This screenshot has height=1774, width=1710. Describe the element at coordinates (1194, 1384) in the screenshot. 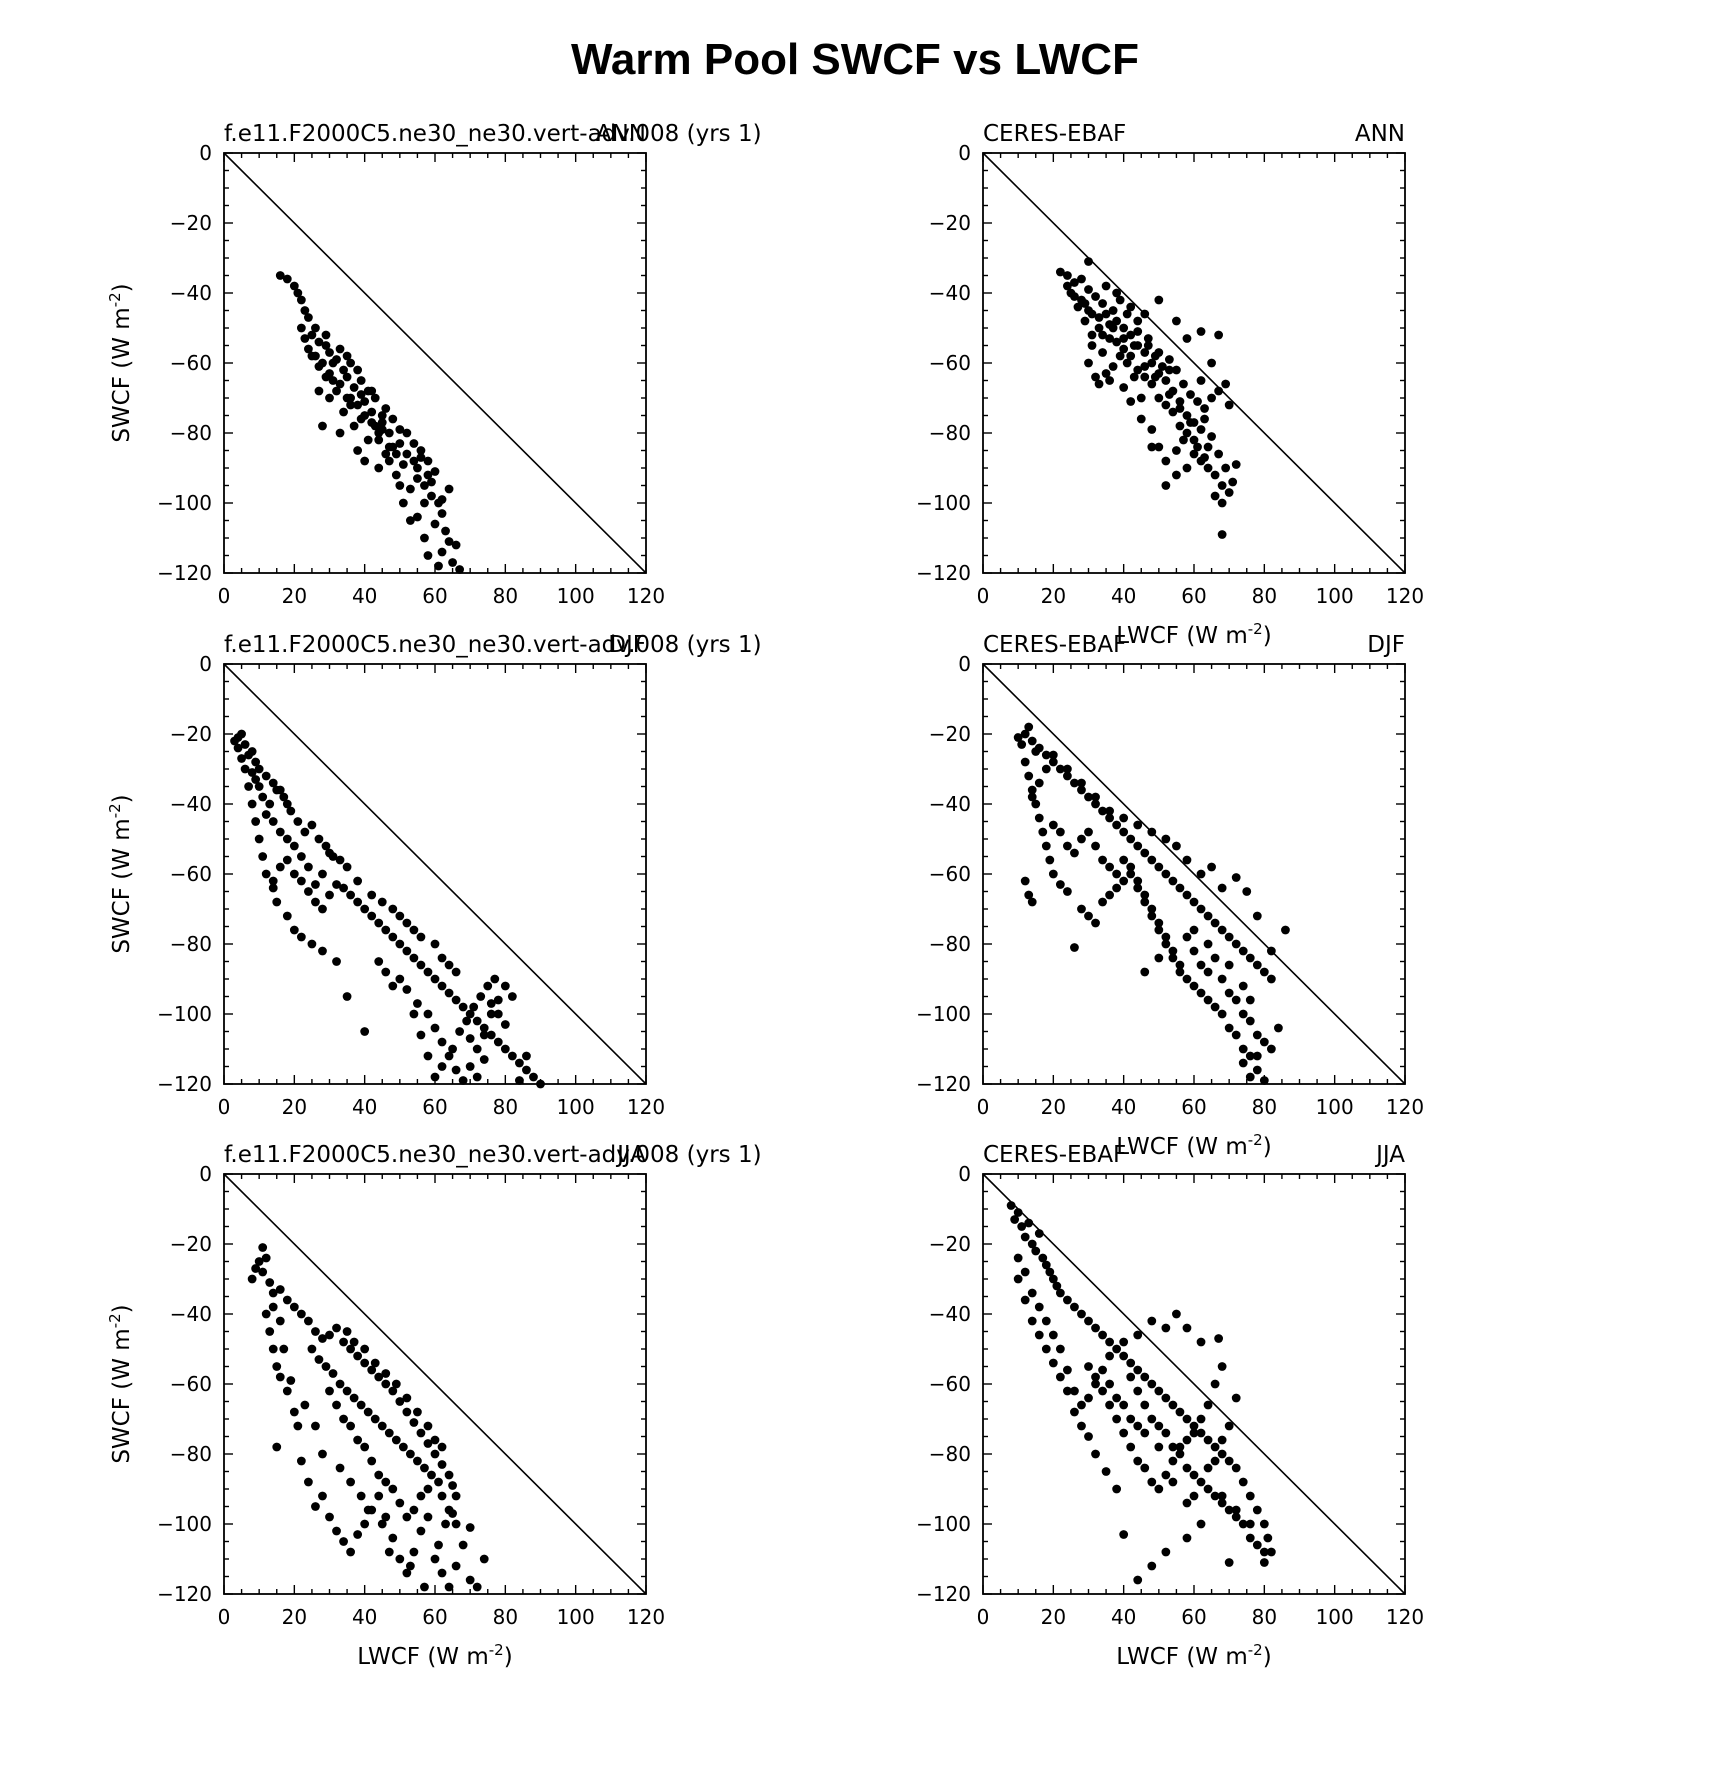

I see `reference-line` at that location.